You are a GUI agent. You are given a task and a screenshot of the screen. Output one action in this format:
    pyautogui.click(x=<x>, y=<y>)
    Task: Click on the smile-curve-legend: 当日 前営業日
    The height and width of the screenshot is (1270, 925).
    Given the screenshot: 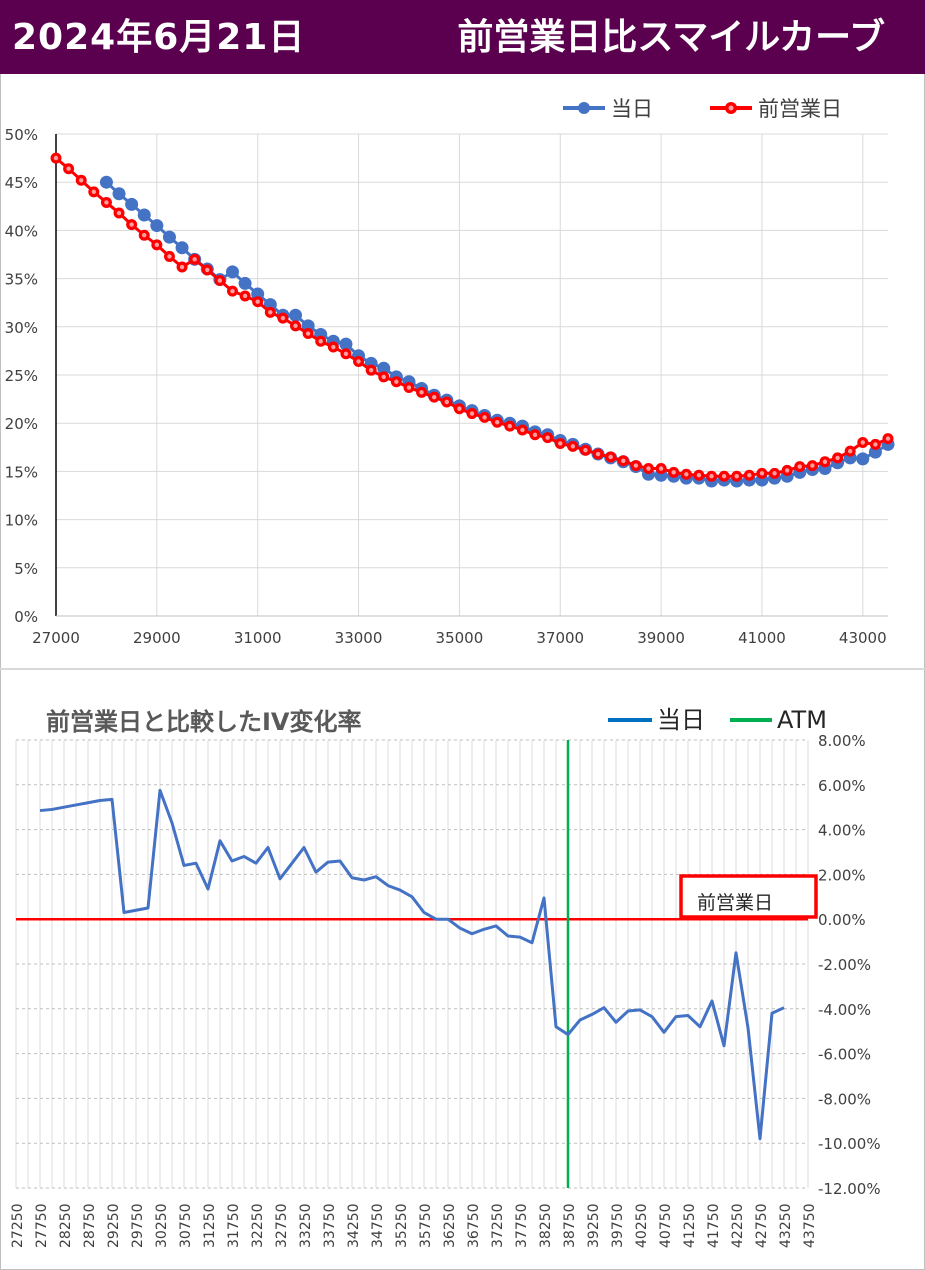 What is the action you would take?
    pyautogui.click(x=702, y=109)
    